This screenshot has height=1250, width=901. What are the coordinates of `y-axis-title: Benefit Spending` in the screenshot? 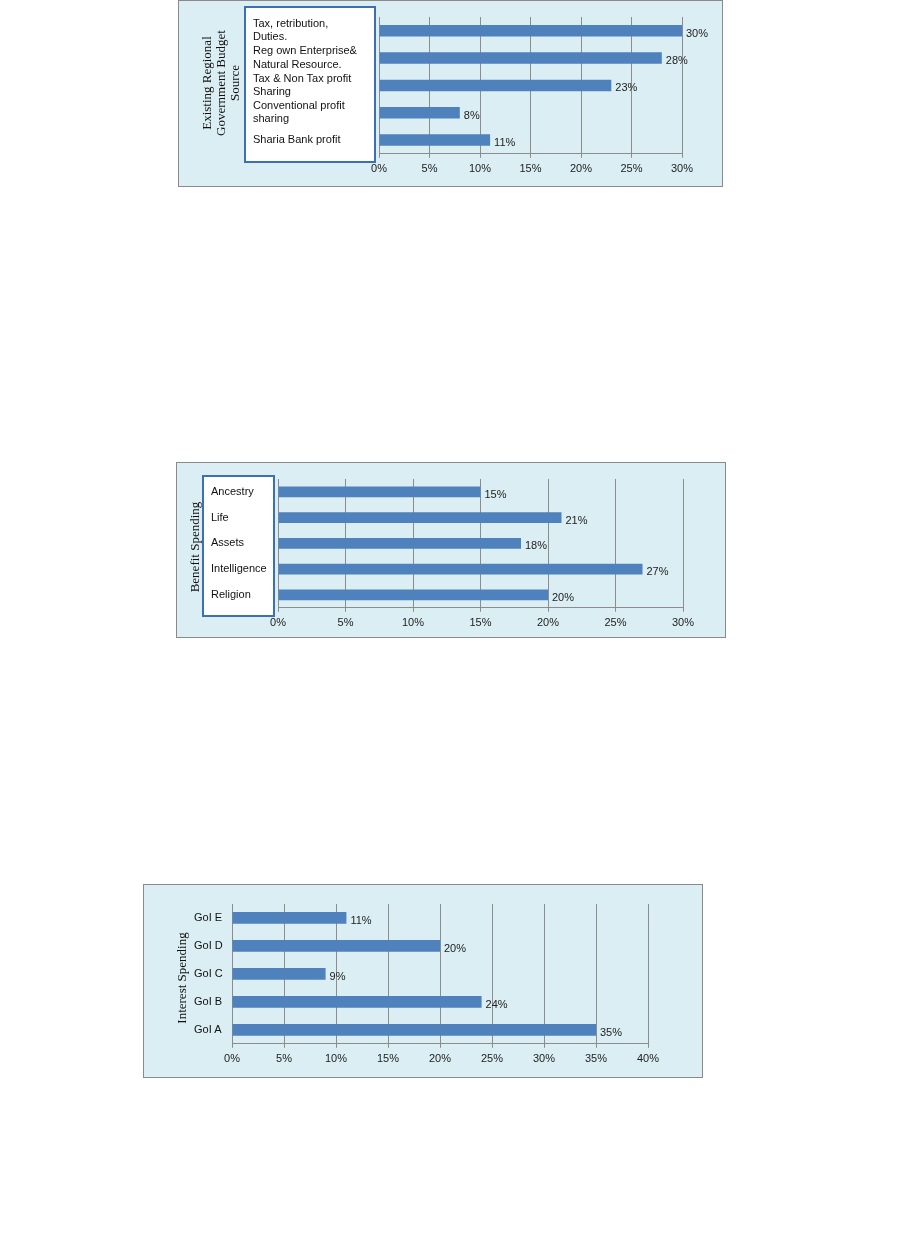 It's located at (194, 547).